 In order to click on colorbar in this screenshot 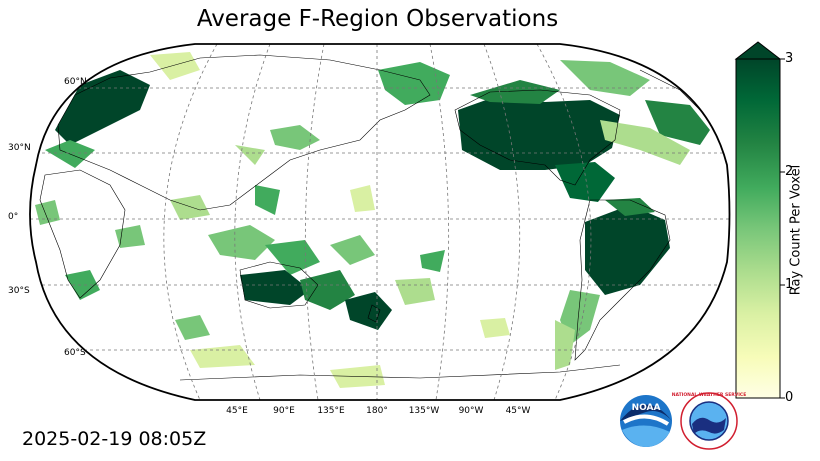, I will do `click(759, 220)`.